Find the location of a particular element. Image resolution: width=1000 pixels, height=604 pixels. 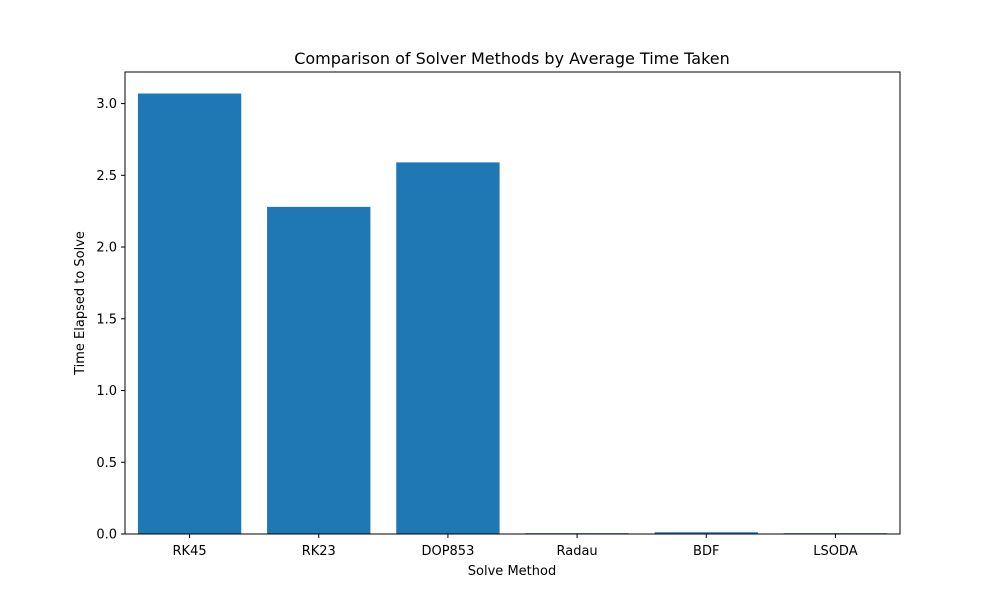

y-tick-label: 3.0 is located at coordinates (106, 104).